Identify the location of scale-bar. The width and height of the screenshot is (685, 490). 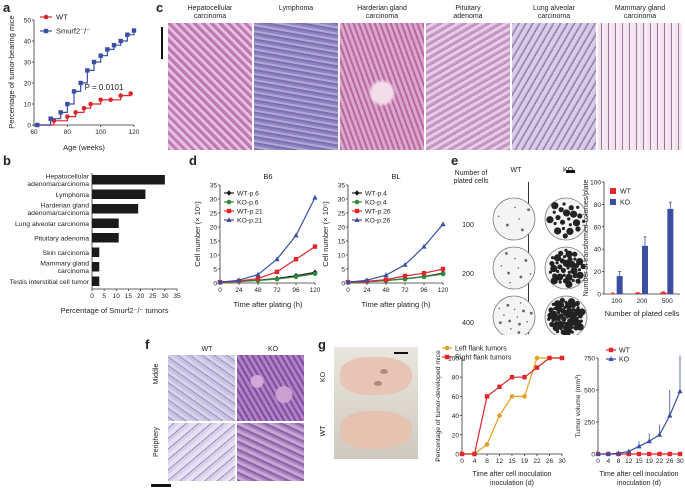
(162, 43).